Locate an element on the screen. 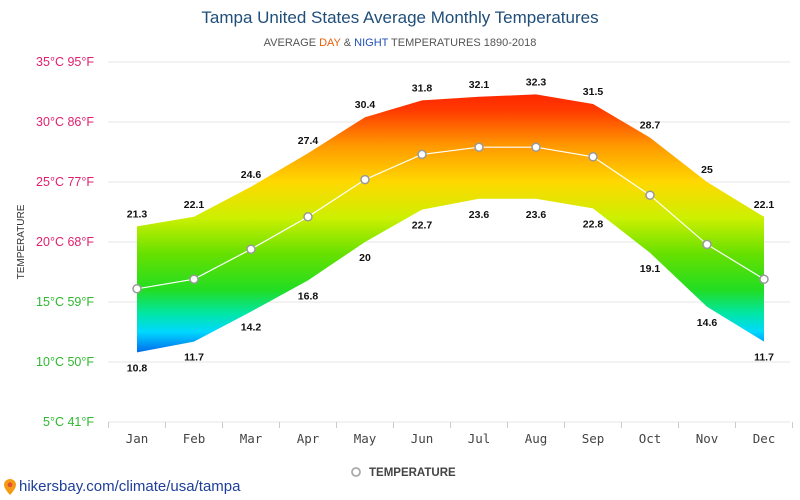  x-tick-label-jan: Jan is located at coordinates (137, 438).